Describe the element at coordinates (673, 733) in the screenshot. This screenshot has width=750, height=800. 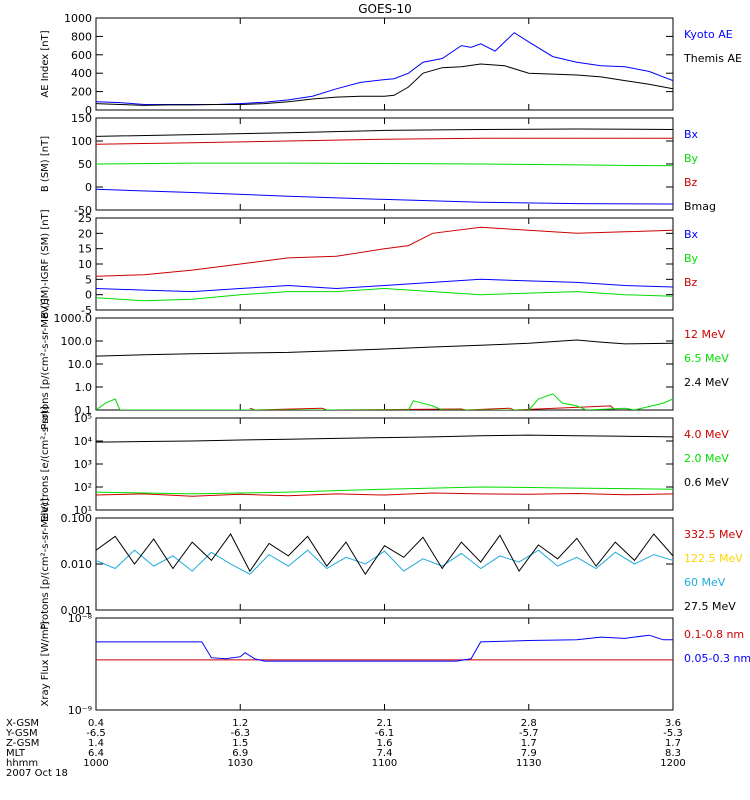
I see `x-axis-tick-label: -5.3` at that location.